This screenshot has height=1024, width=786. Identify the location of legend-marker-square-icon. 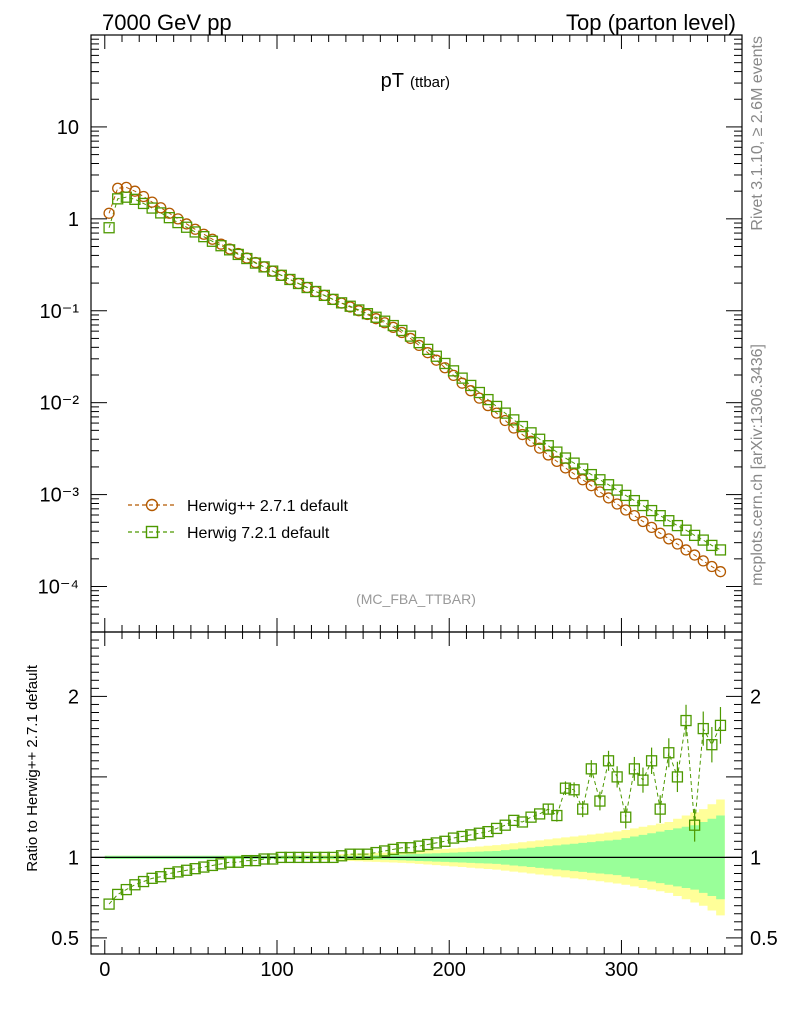
(152, 532).